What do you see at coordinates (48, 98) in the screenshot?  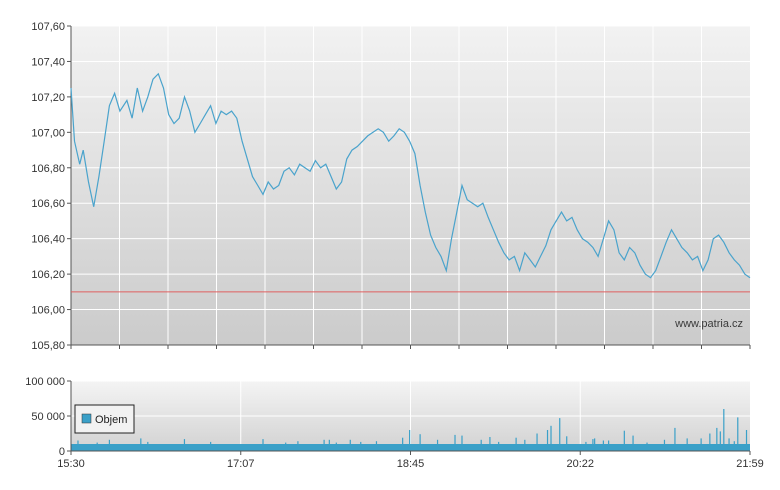 I see `price-y-tick-label: 107,20` at bounding box center [48, 98].